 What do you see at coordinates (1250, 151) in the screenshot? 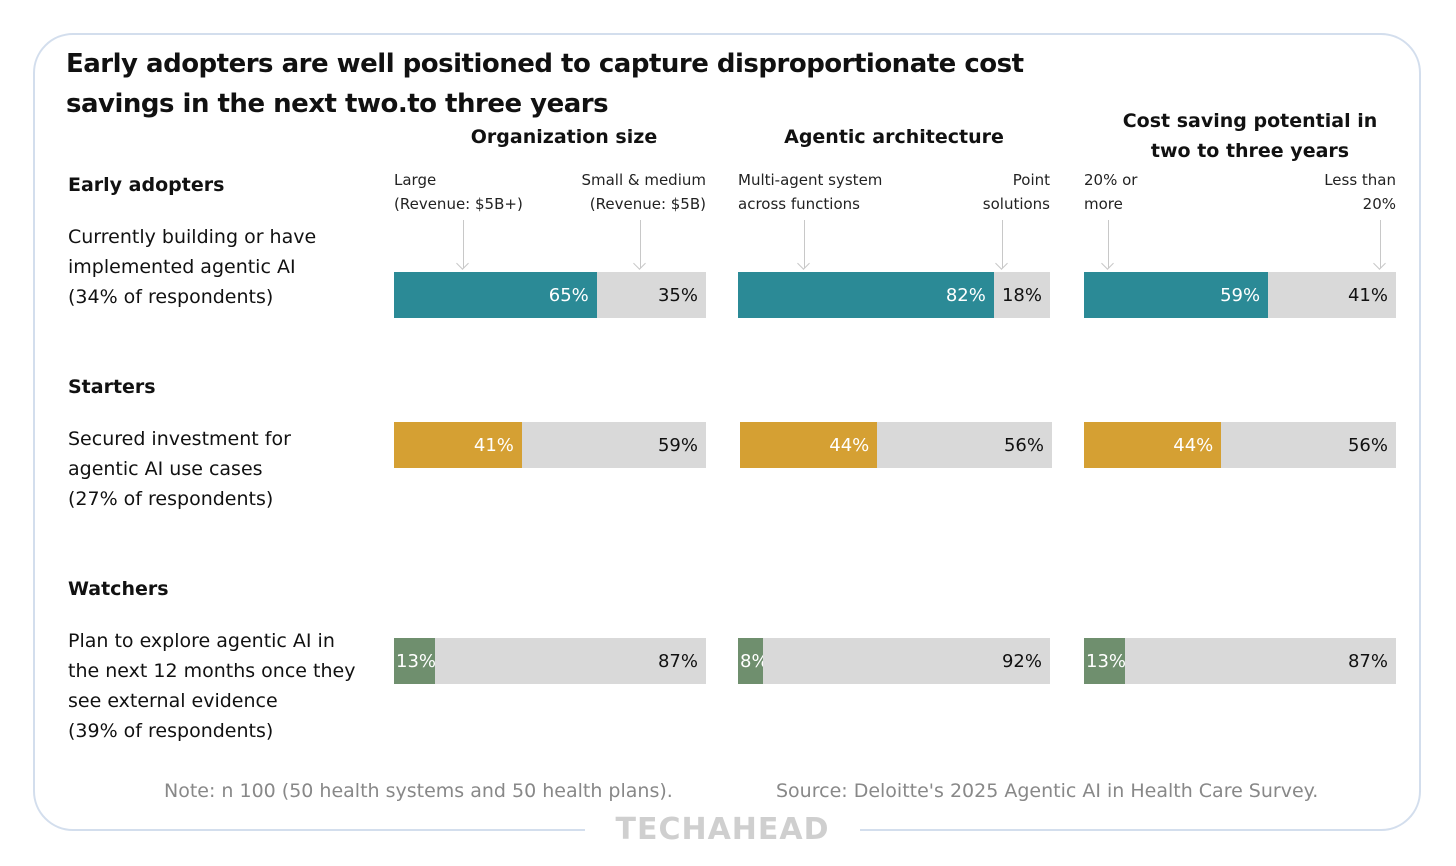
I see `title-line: two to three years` at bounding box center [1250, 151].